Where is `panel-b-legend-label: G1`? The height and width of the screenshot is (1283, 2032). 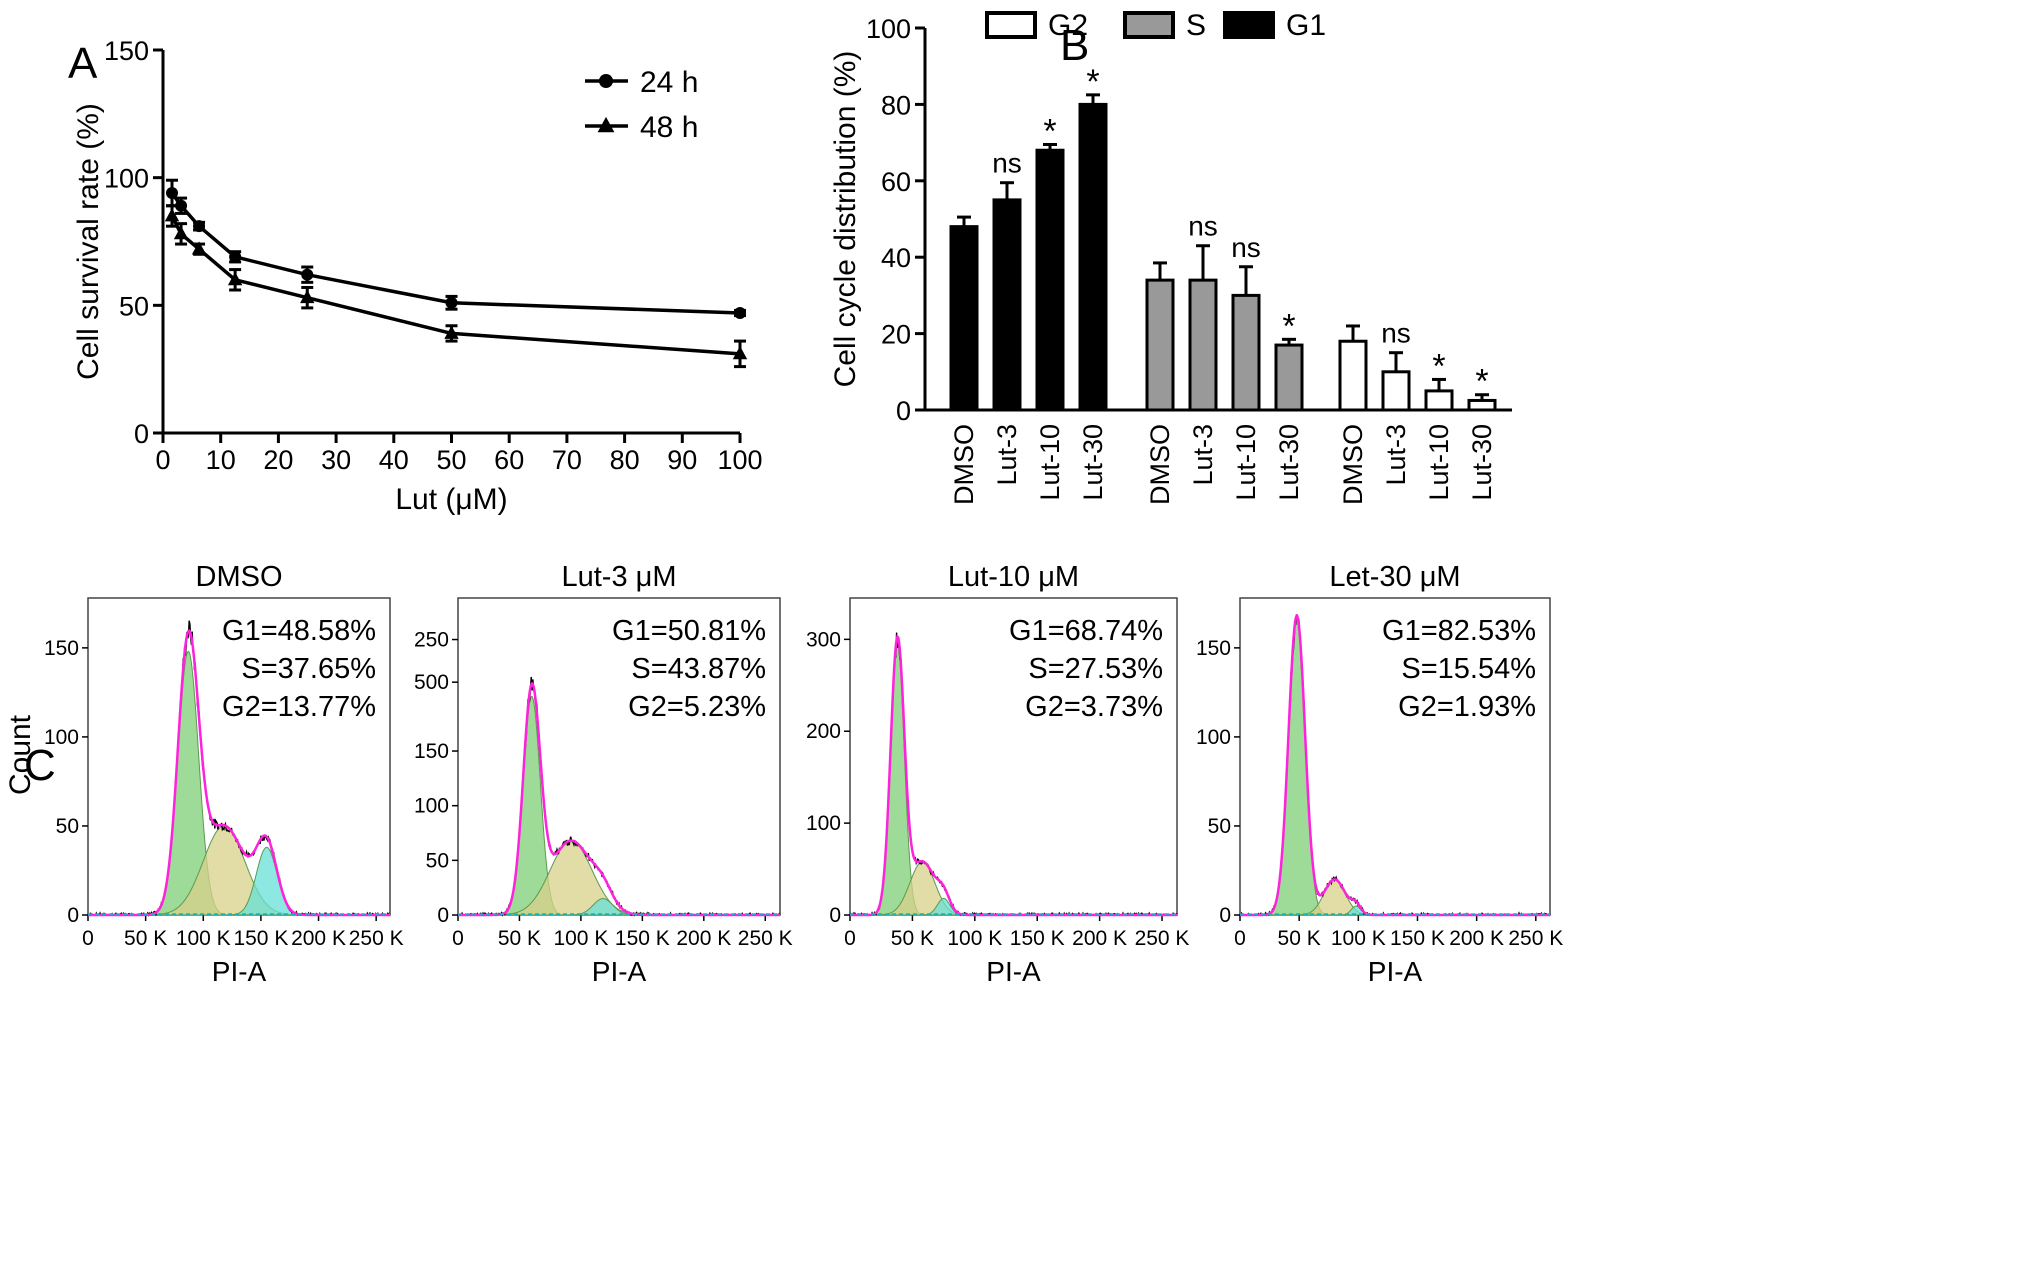 panel-b-legend-label: G1 is located at coordinates (1306, 25).